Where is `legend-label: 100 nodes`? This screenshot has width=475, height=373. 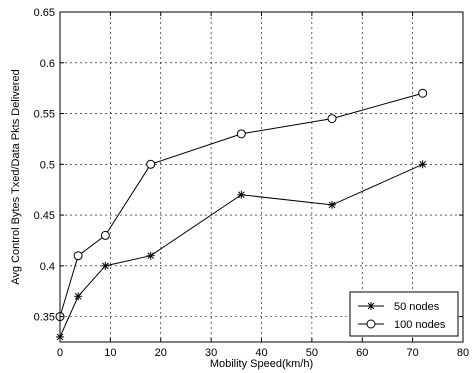
legend-label: 100 nodes is located at coordinates (420, 325).